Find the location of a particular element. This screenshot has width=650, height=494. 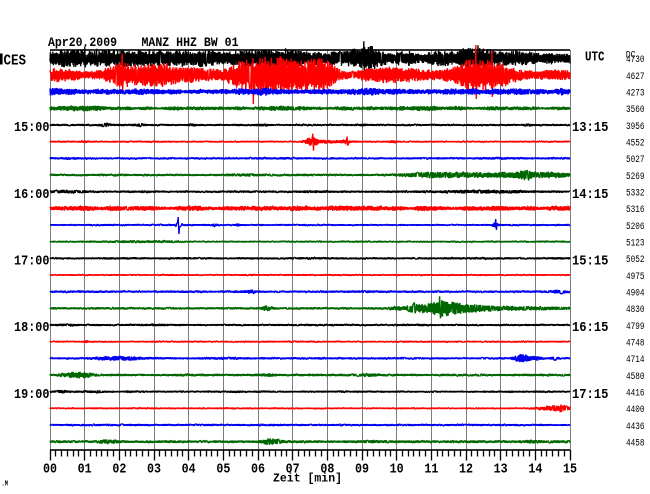

svg-text: 00 is located at coordinates (50, 469).